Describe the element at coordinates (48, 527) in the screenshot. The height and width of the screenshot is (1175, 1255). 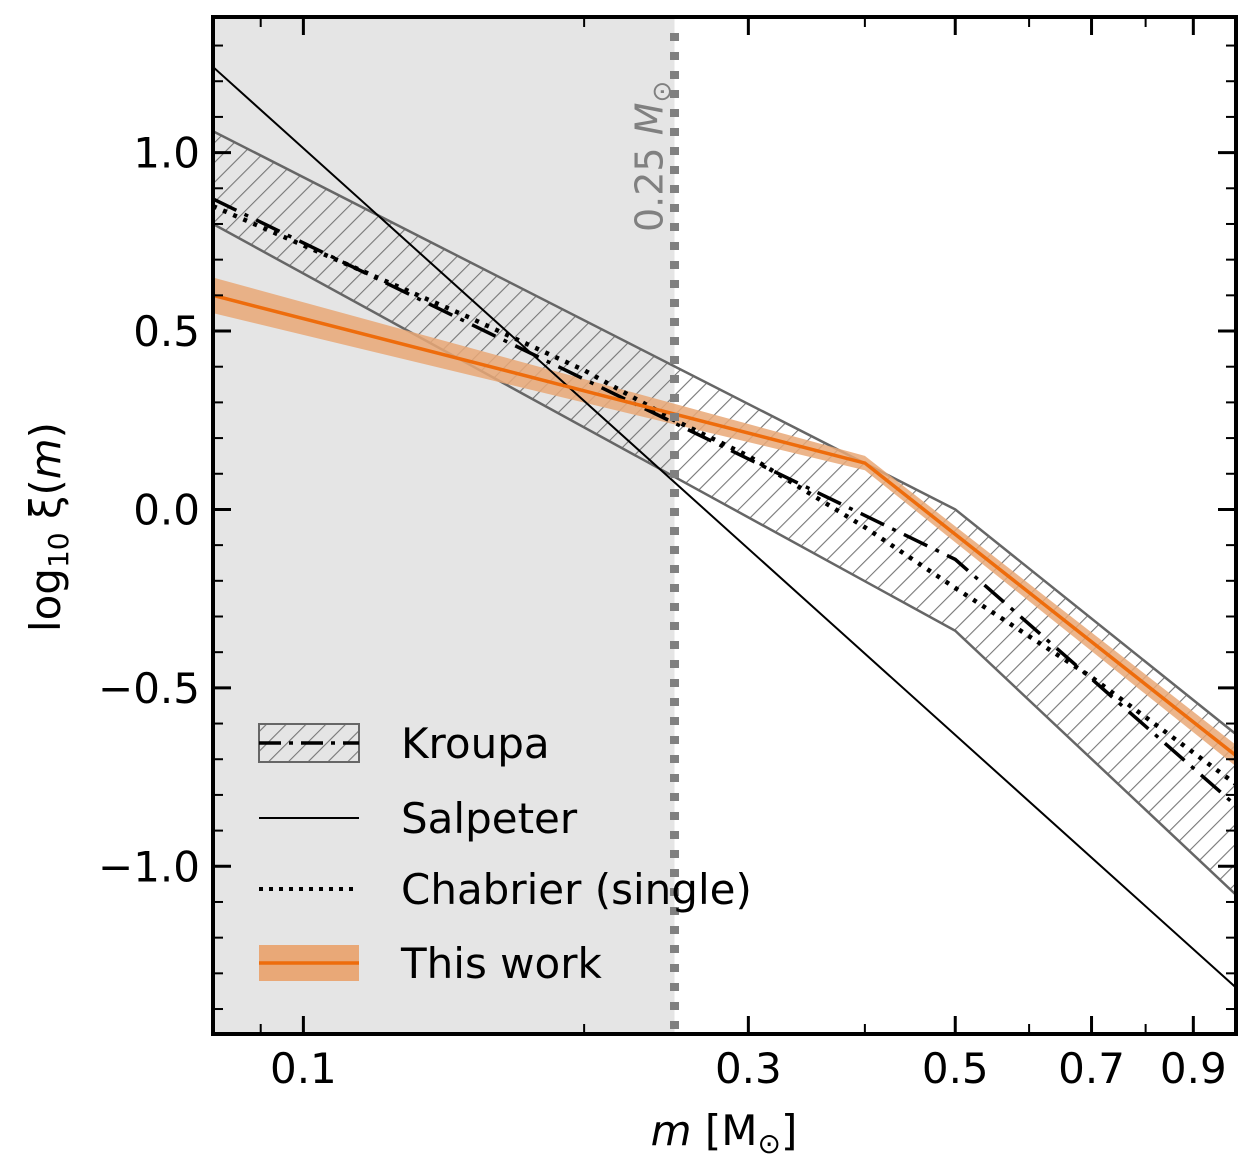
I see `y-axis-label: log10 ξ(m)` at that location.